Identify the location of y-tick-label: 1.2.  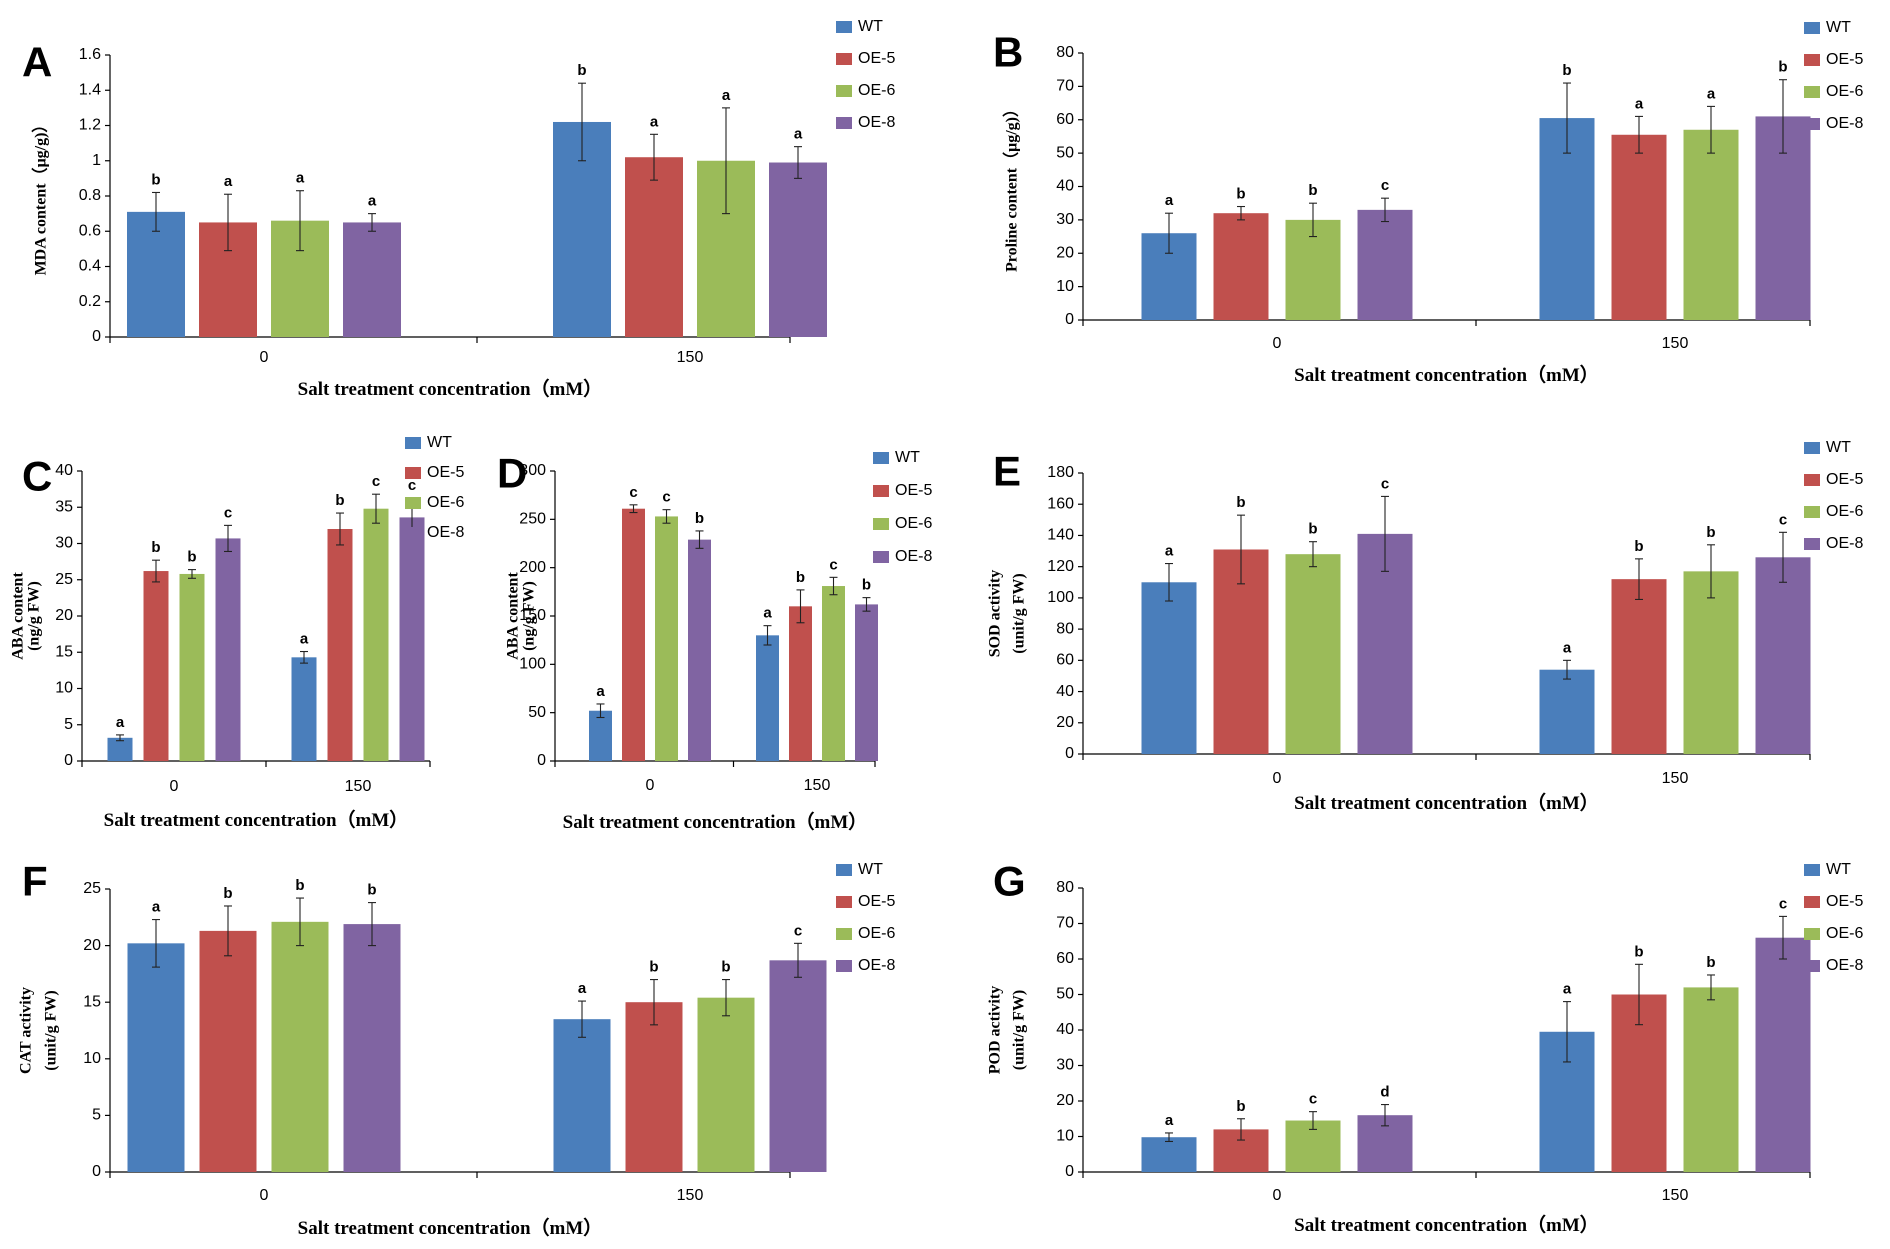
(90, 125).